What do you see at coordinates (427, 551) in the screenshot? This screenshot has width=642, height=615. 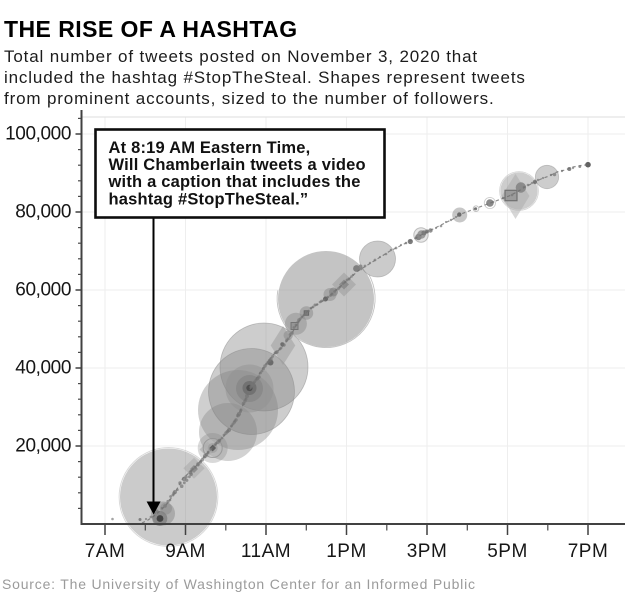 I see `svg-text: 3PM` at bounding box center [427, 551].